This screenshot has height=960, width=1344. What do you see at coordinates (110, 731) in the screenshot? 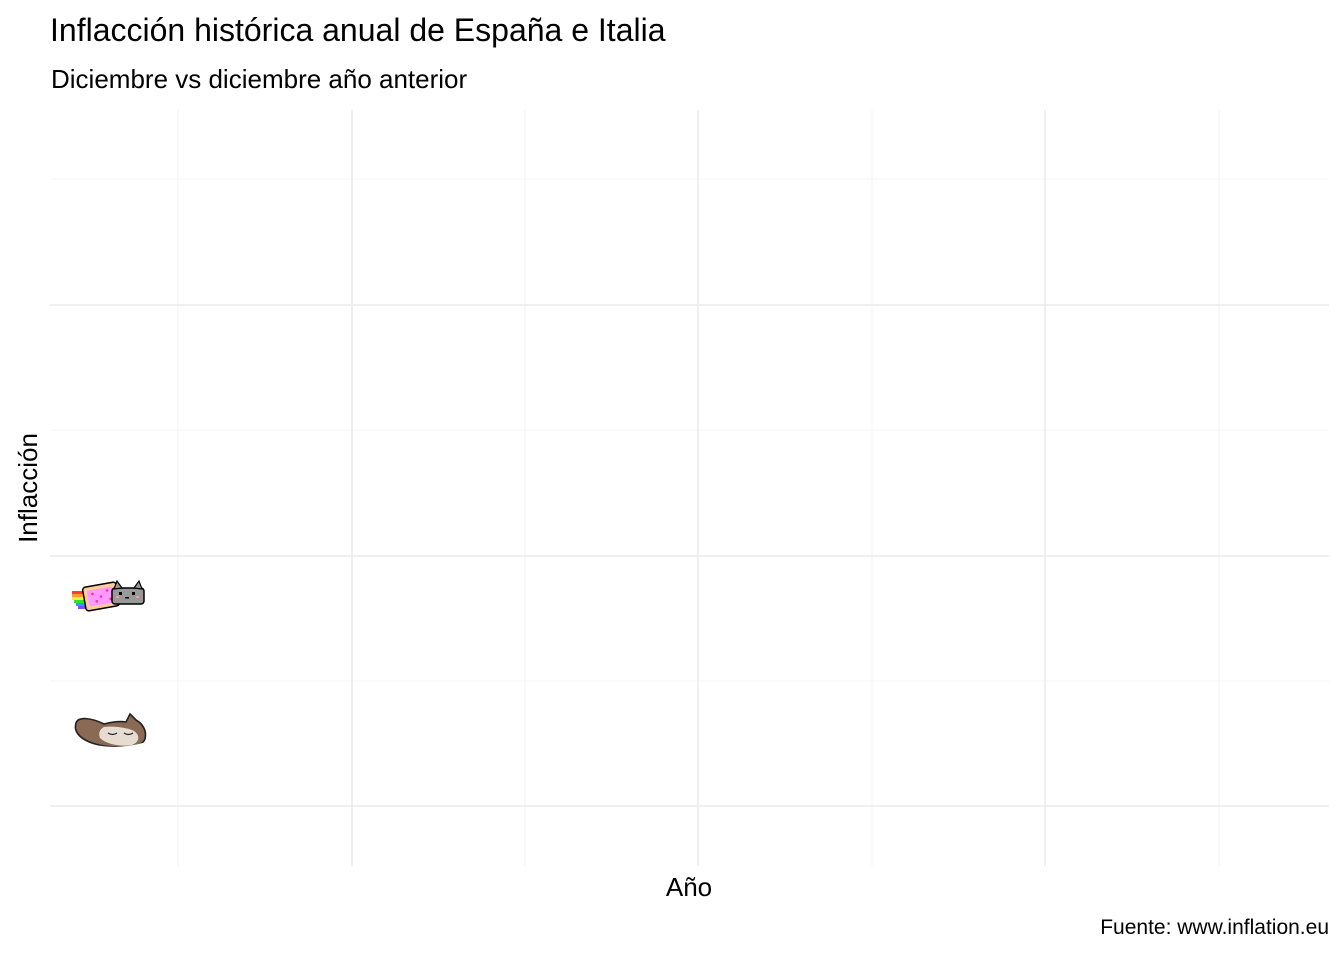
I see `popcat-icon` at bounding box center [110, 731].